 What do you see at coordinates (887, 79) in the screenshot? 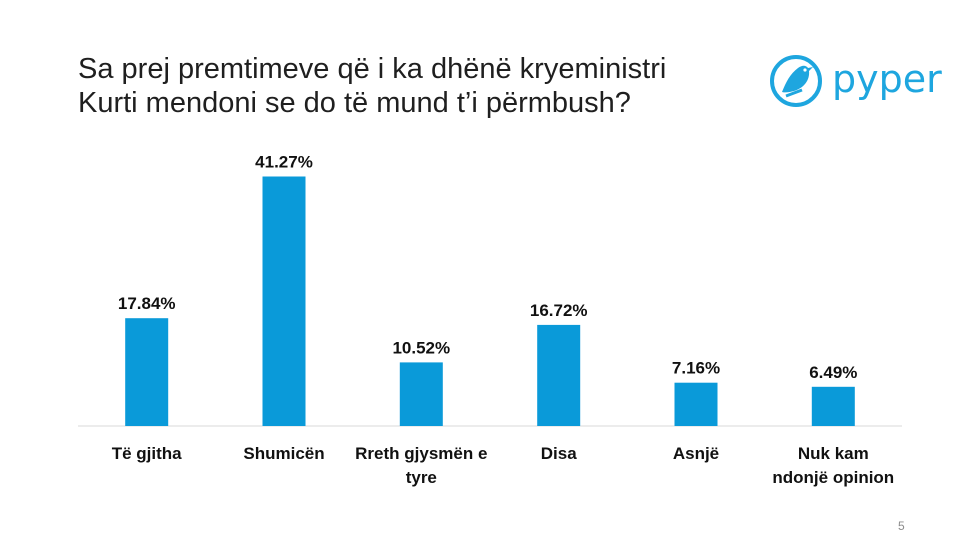
I see `logo-text: pyper` at bounding box center [887, 79].